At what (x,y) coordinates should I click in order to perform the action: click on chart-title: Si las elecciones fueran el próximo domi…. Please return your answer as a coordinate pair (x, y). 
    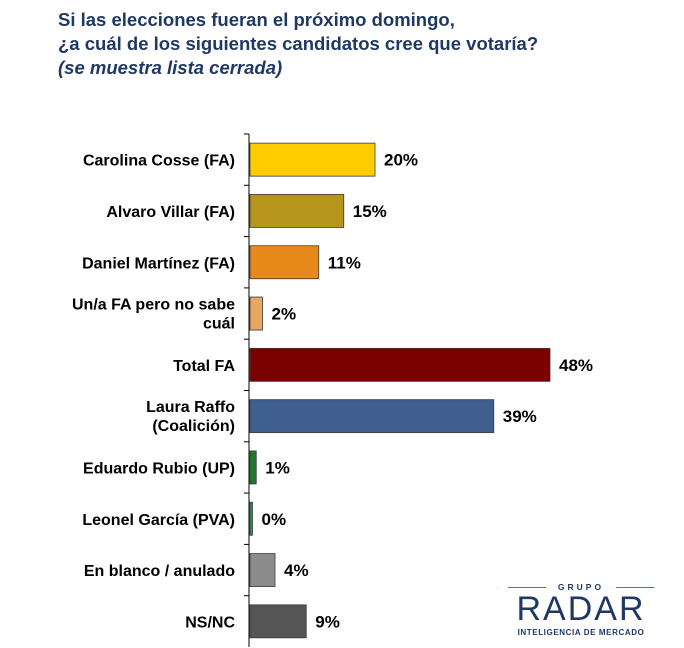
    Looking at the image, I should click on (298, 44).